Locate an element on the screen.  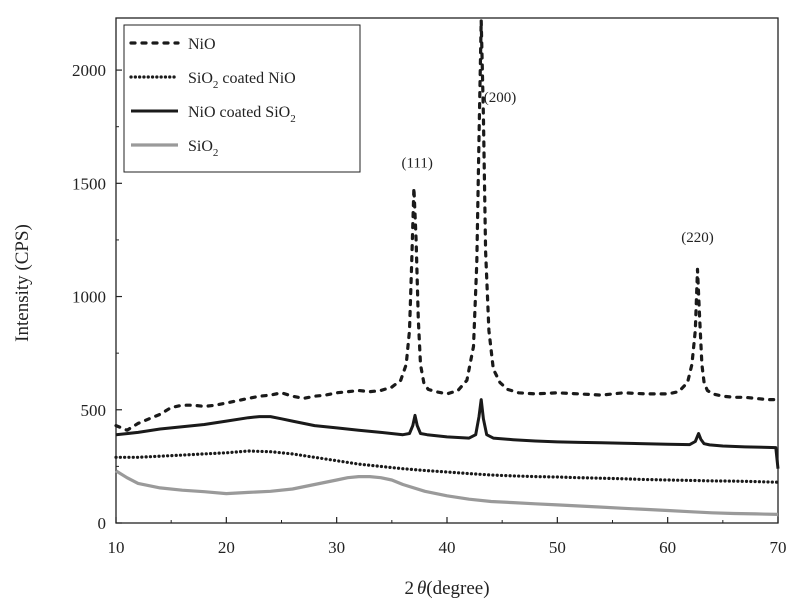
peak-label: (111) is located at coordinates (417, 163).